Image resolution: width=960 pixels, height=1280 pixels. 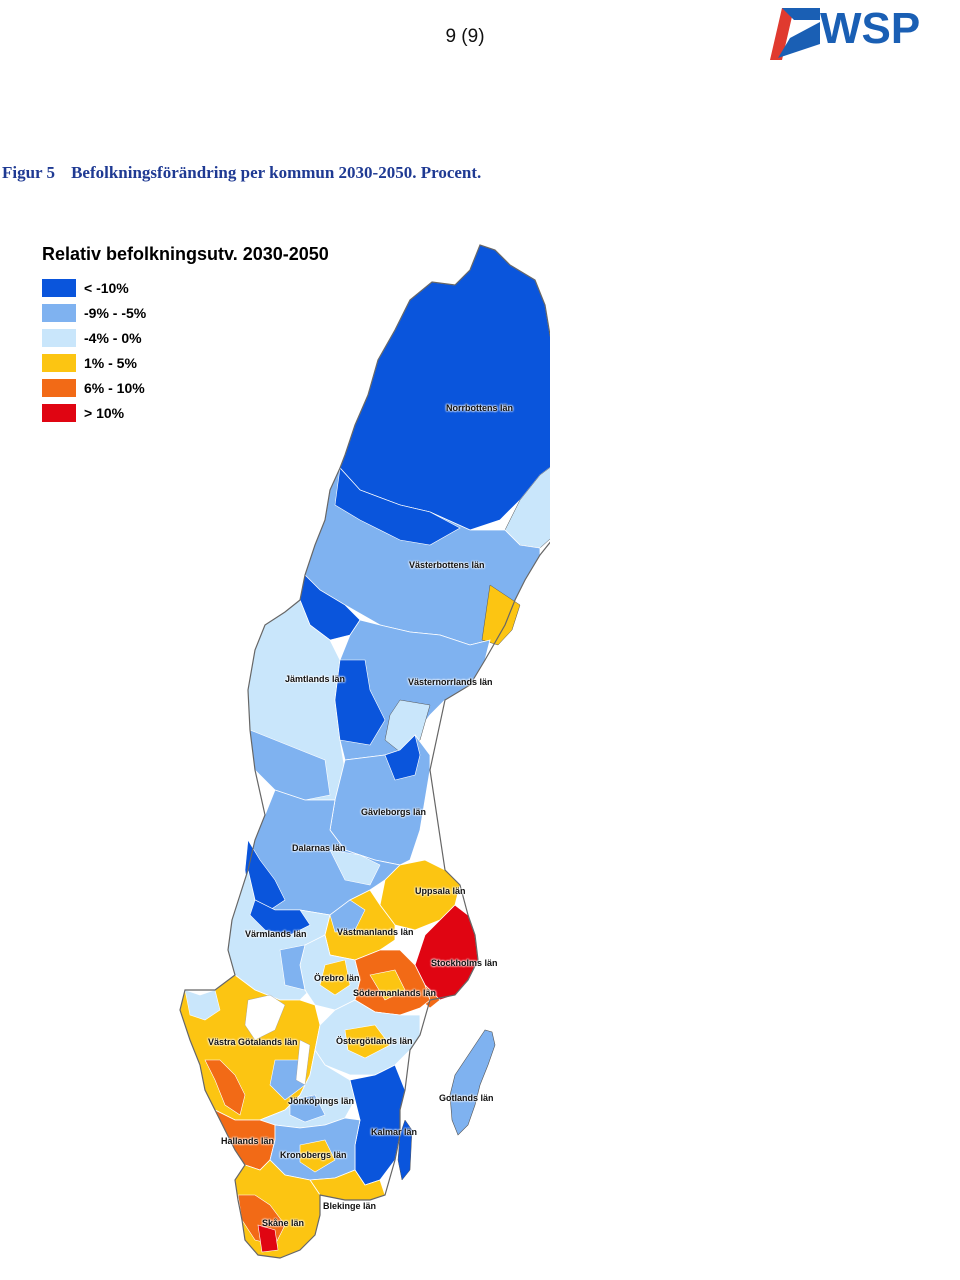 I want to click on legend-item: -9% - -5%, so click(x=185, y=312).